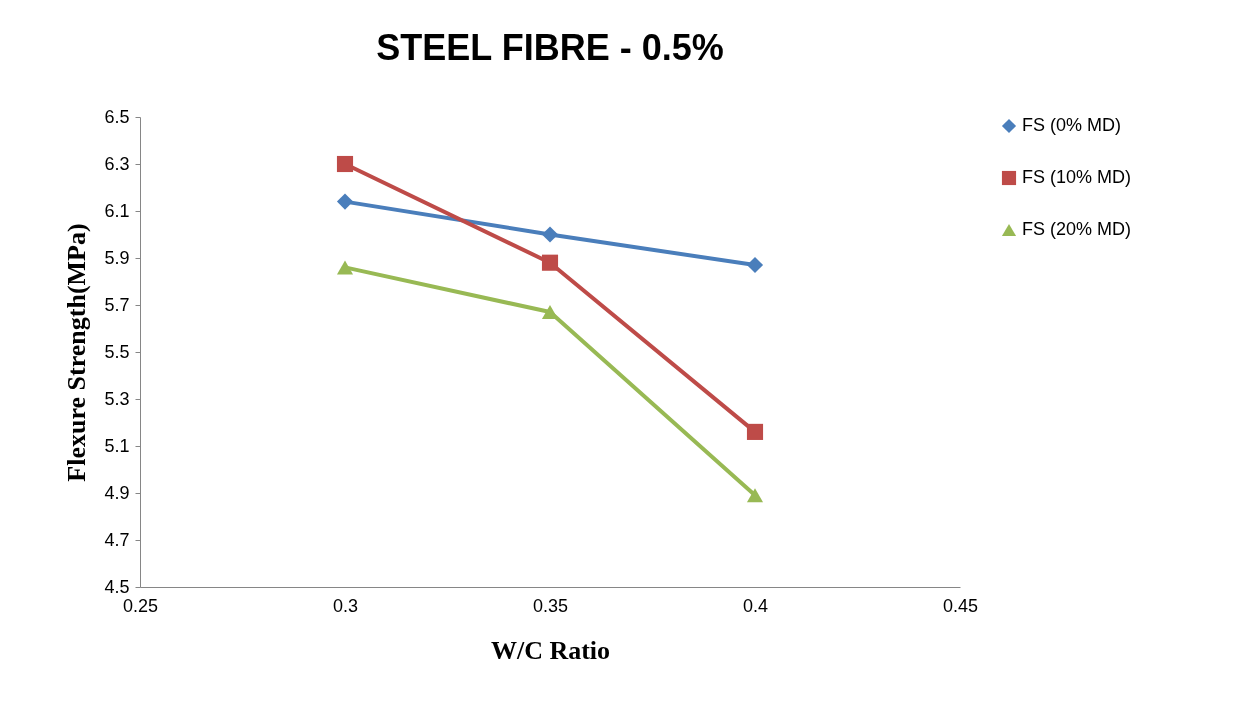  Describe the element at coordinates (117, 586) in the screenshot. I see `y-tick-label: 4.5` at that location.